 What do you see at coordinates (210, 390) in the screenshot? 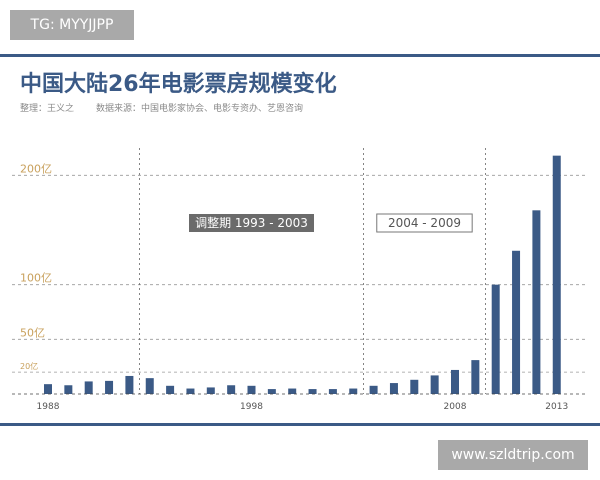
I see `bar-1996` at bounding box center [210, 390].